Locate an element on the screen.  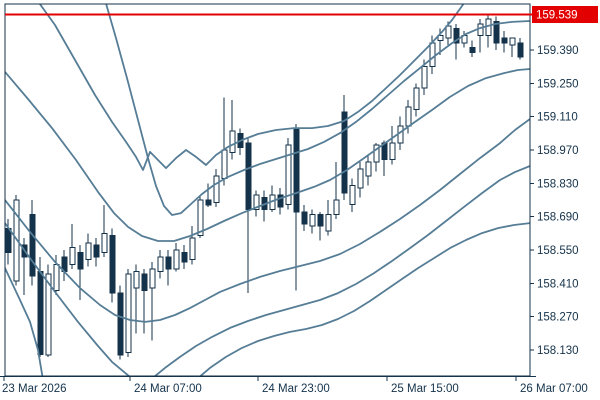
price-badge-label: 159.539 is located at coordinates (557, 16).